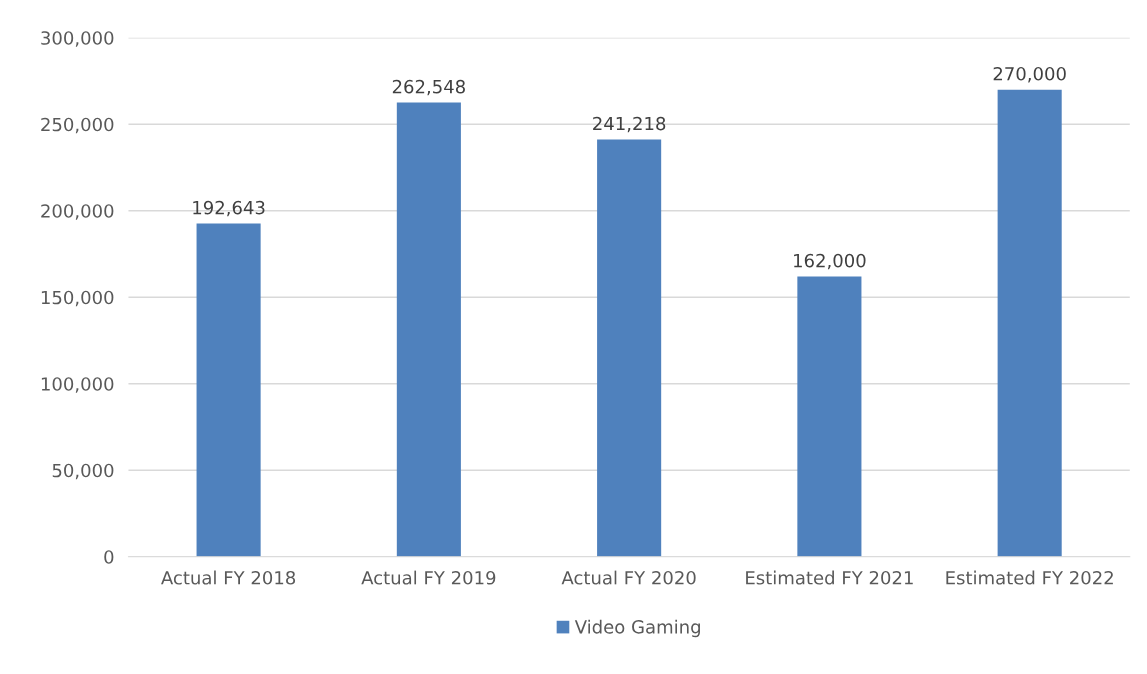 The width and height of the screenshot is (1147, 674). I want to click on text: 162,000, so click(830, 261).